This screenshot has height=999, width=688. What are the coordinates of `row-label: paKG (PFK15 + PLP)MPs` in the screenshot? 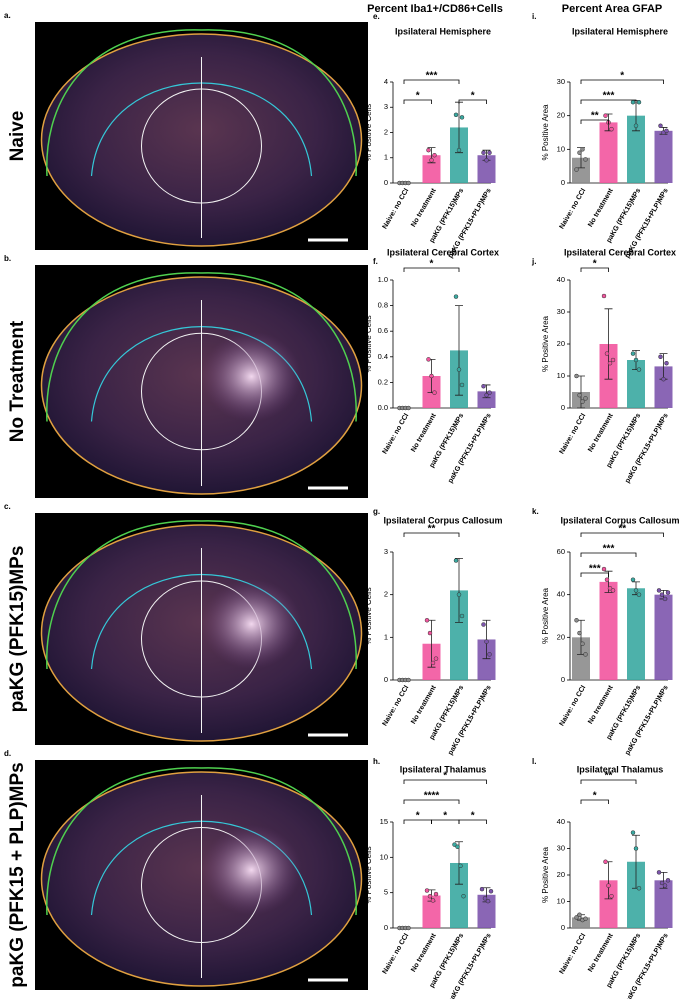 It's located at (17, 874).